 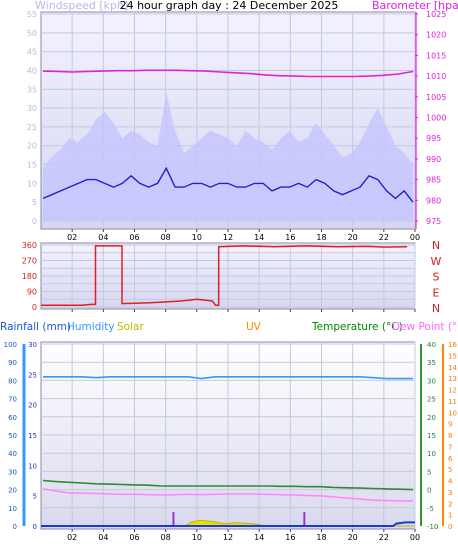 I want to click on wind-tick-label: 0, so click(x=34, y=221).